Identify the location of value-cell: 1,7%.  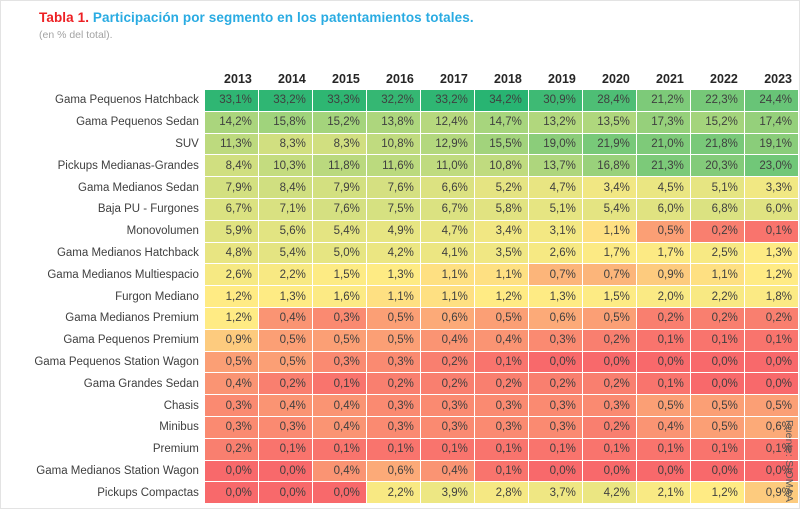
(663, 253).